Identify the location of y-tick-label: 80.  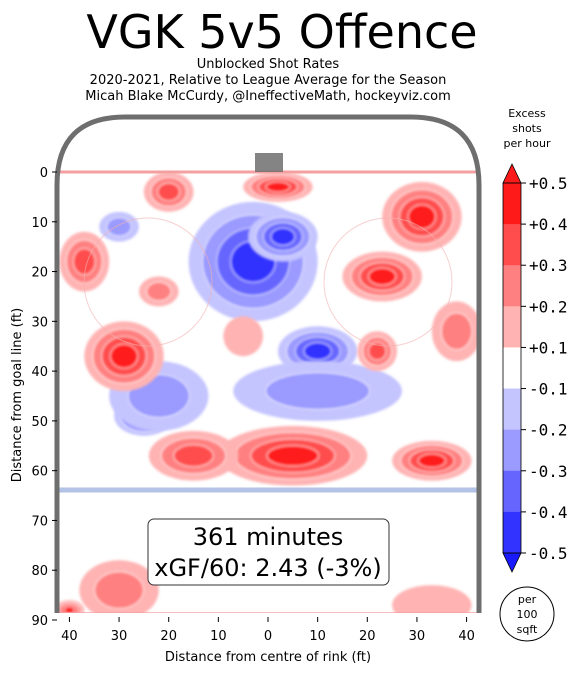
(39, 571).